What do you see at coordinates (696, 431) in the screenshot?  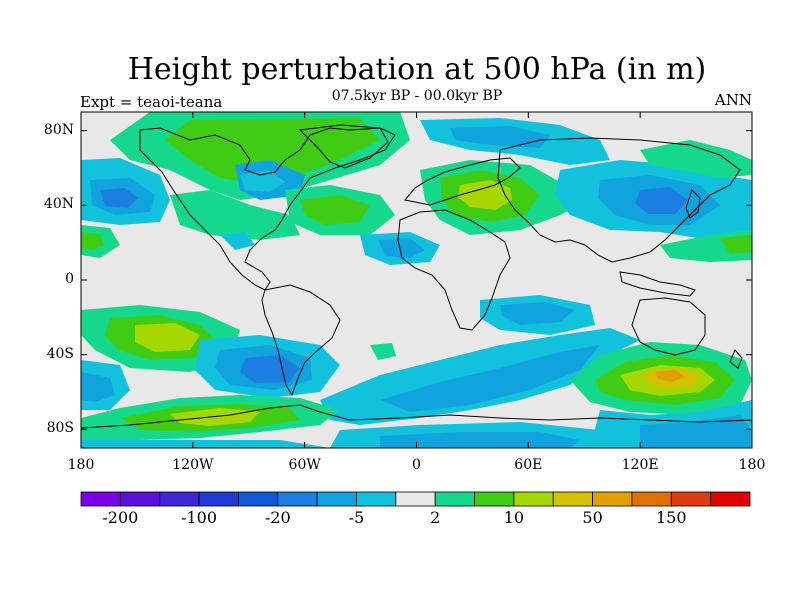 I see `contour-epacific-negative-core` at bounding box center [696, 431].